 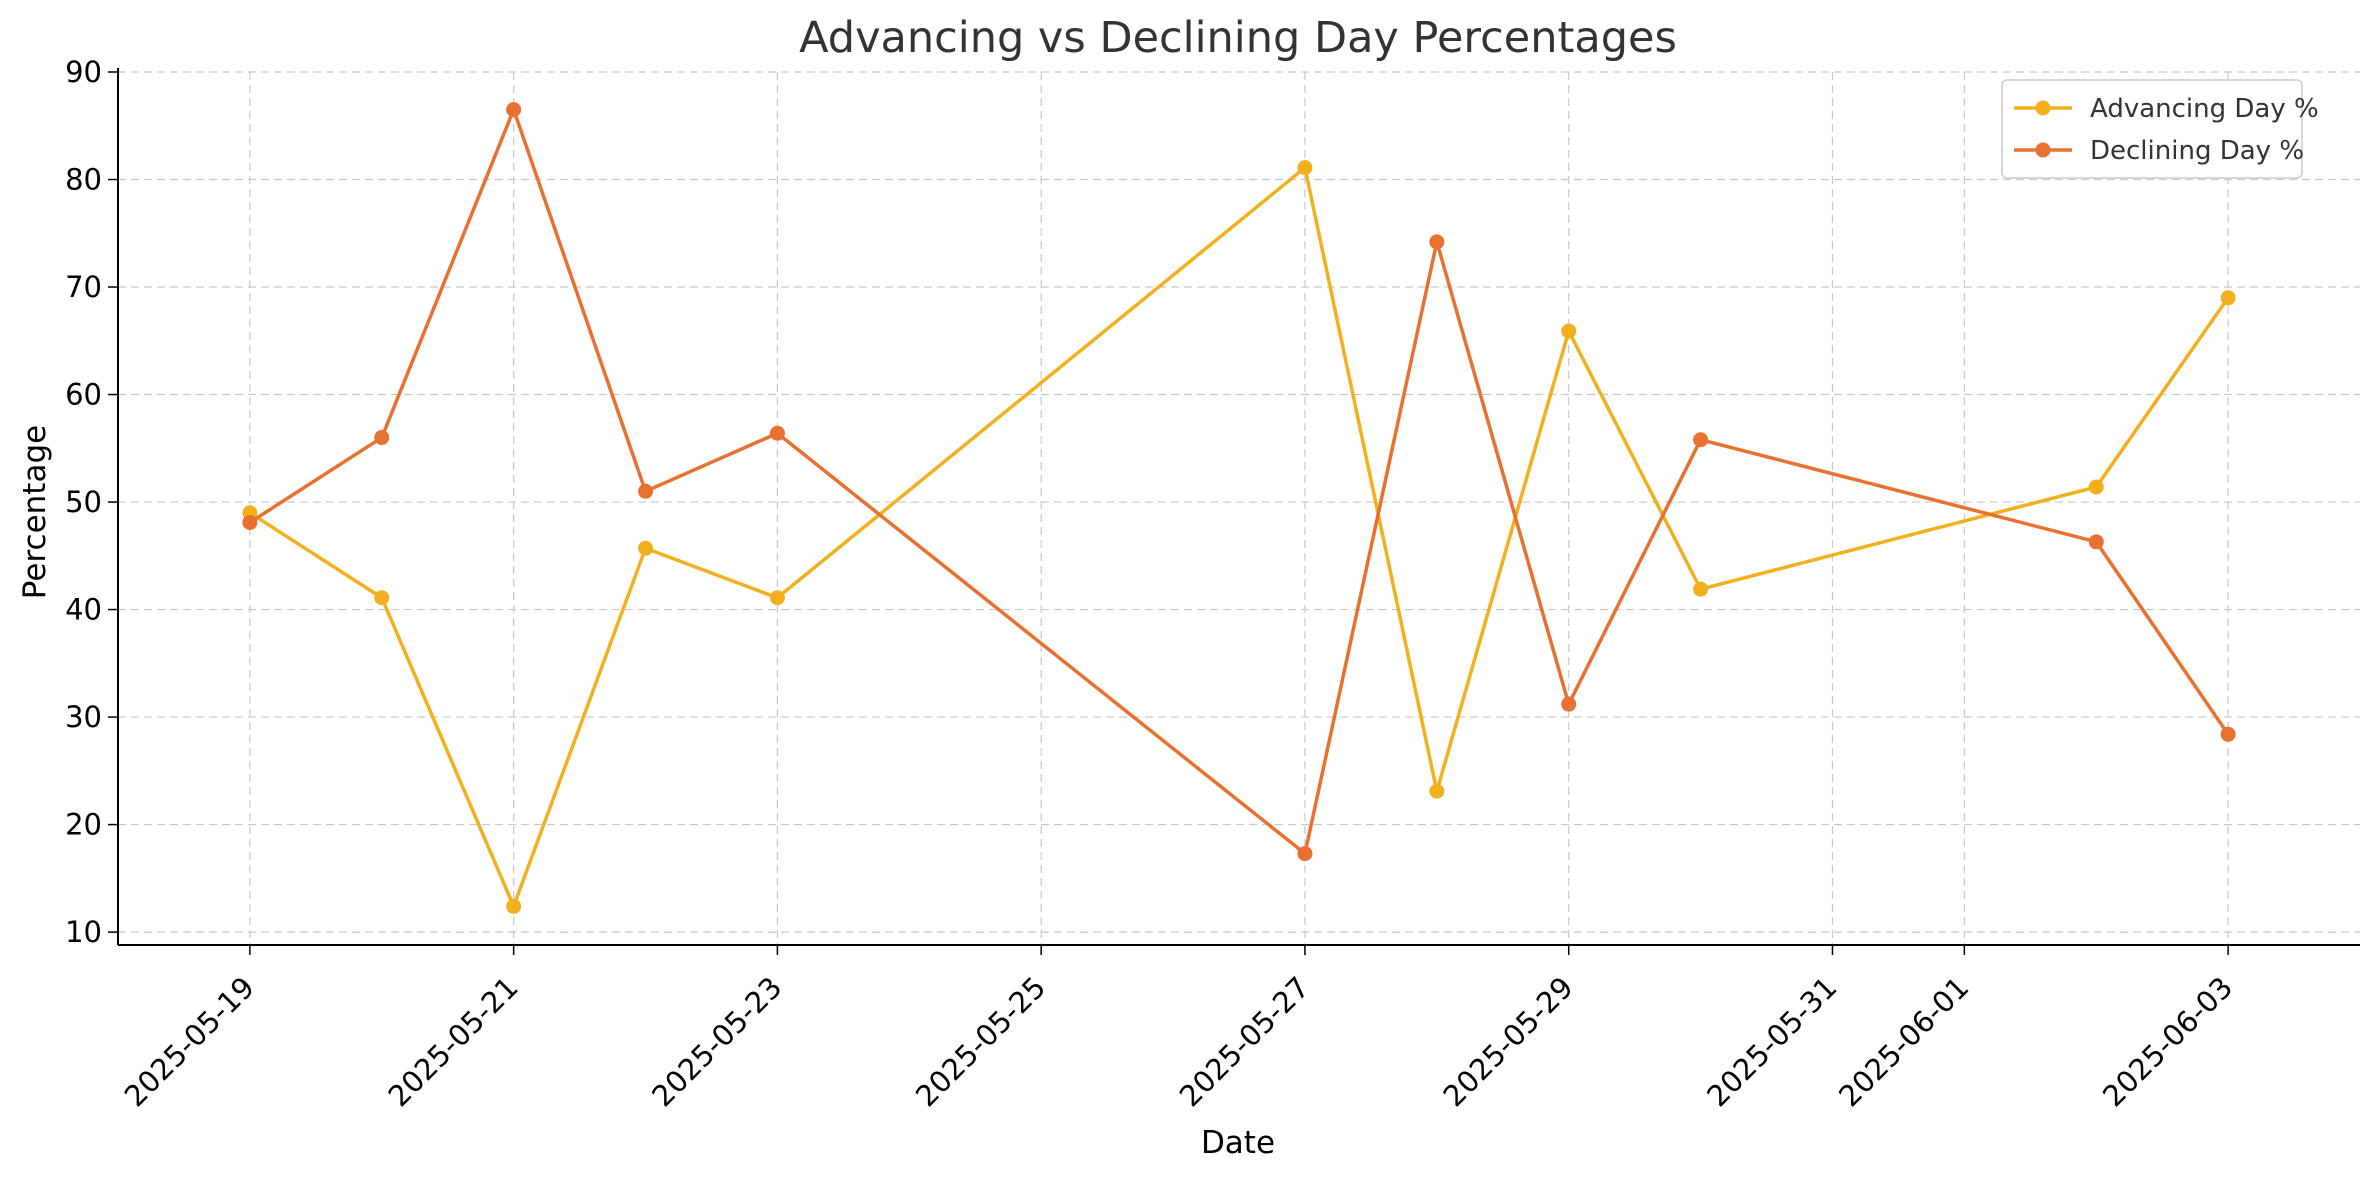 What do you see at coordinates (189, 1041) in the screenshot?
I see `x-tick-label: 2025-05-19` at bounding box center [189, 1041].